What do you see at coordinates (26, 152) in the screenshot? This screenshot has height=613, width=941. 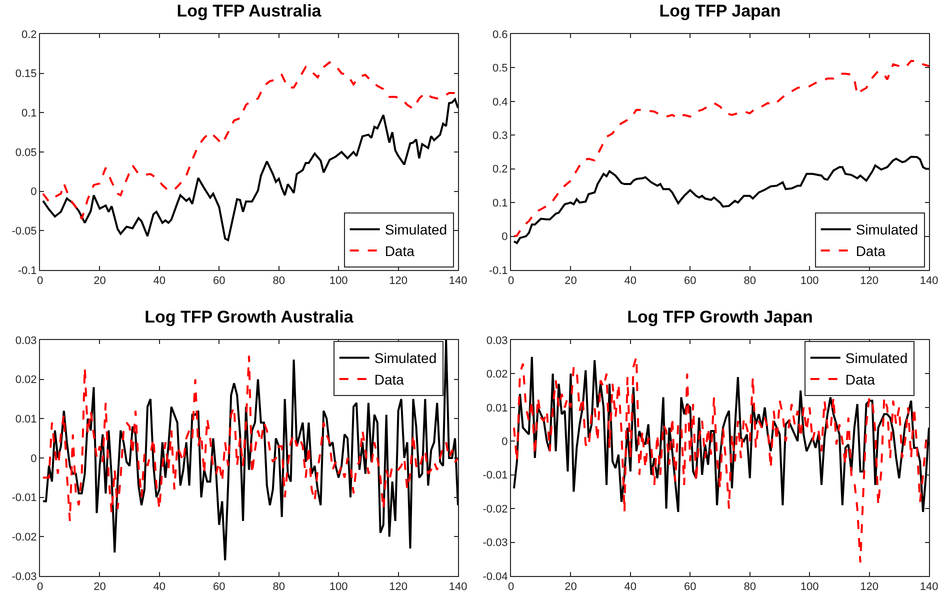 I see `y-tick-label: 0.05` at bounding box center [26, 152].